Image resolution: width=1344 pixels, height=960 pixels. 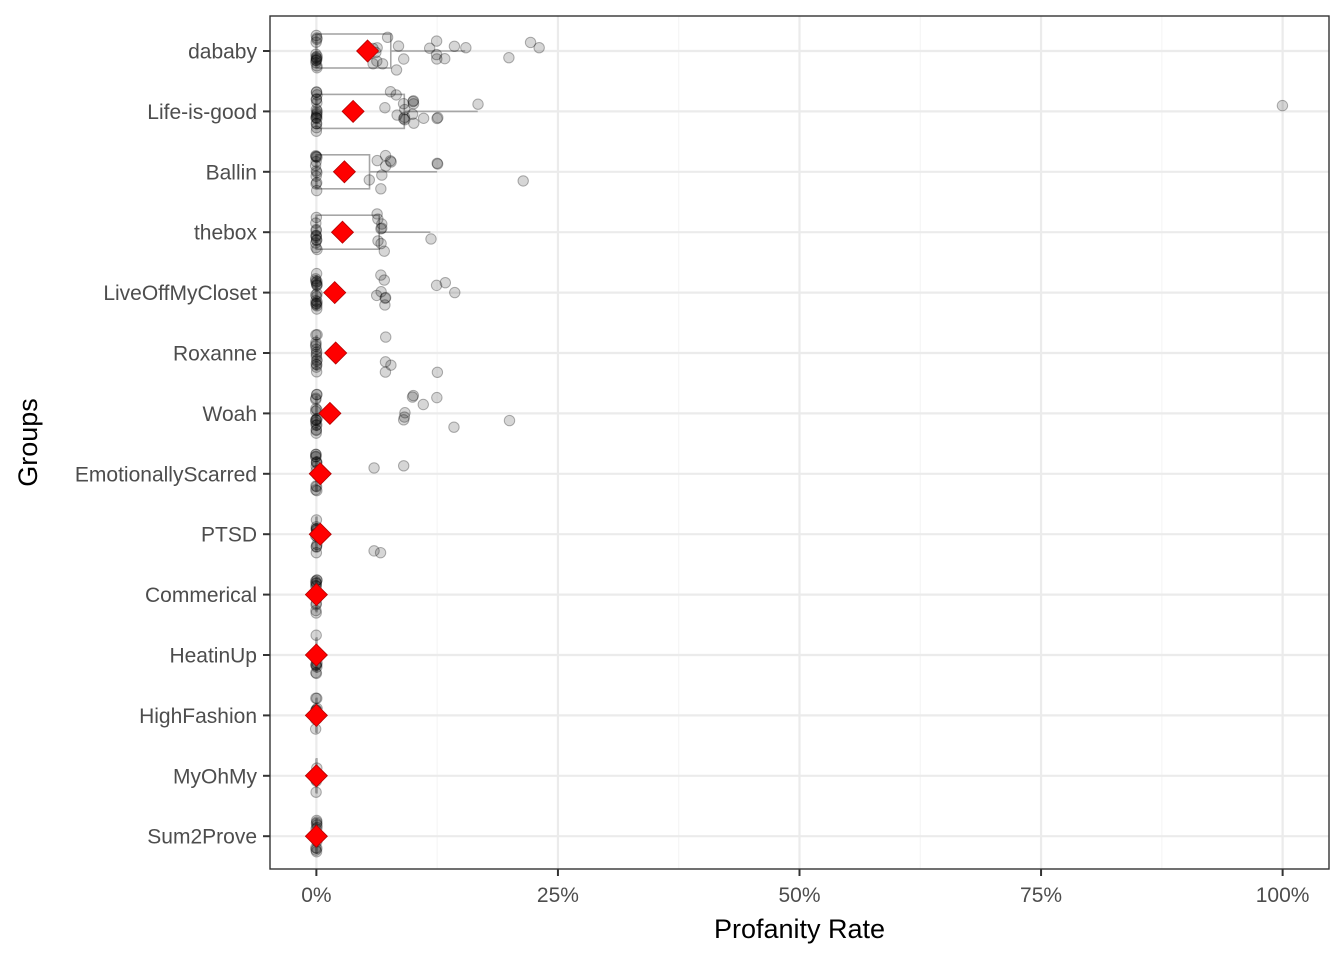 What do you see at coordinates (316, 655) in the screenshot?
I see `mean-marker-HeatinUp` at bounding box center [316, 655].